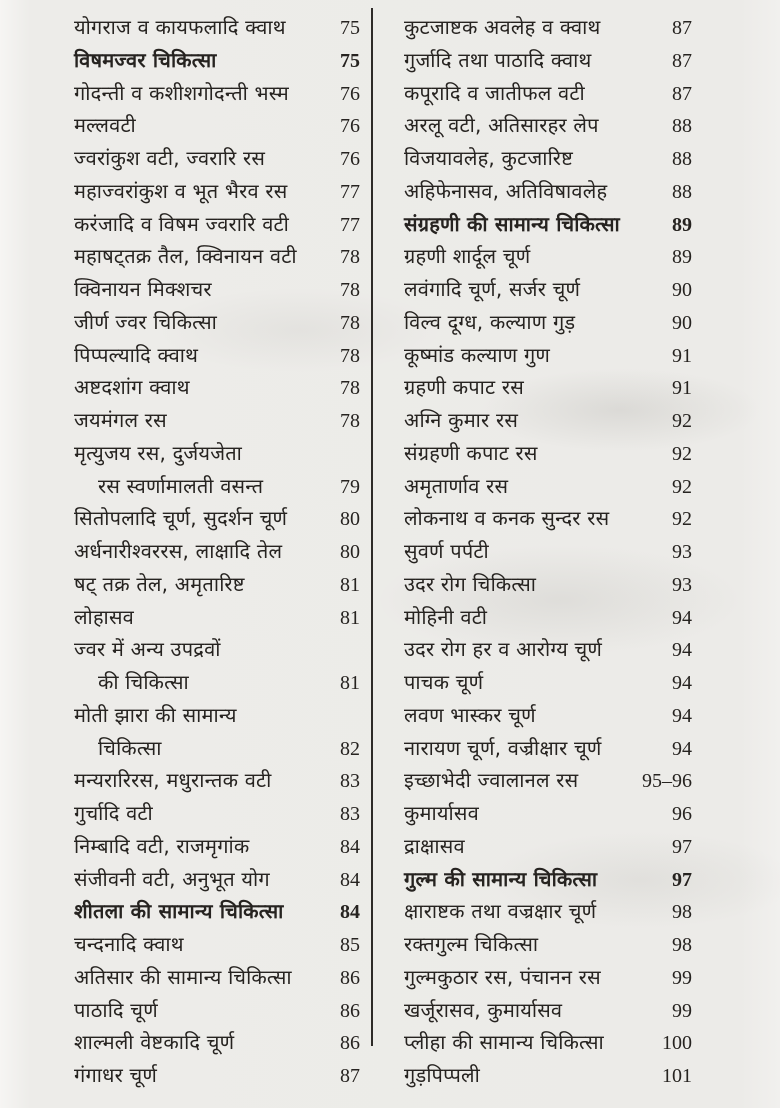  Describe the element at coordinates (217, 815) in the screenshot. I see `toc-entry: गुर्चादि वटी 83` at that location.